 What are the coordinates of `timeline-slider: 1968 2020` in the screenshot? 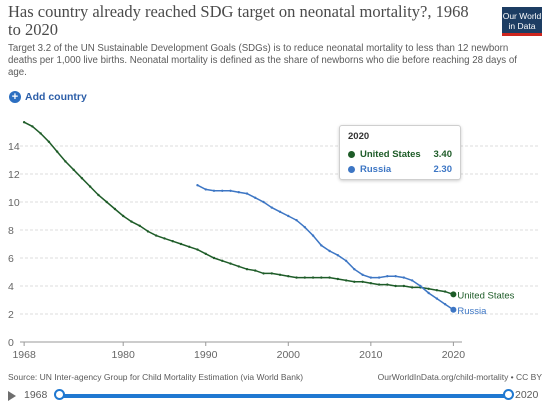 It's located at (275, 396).